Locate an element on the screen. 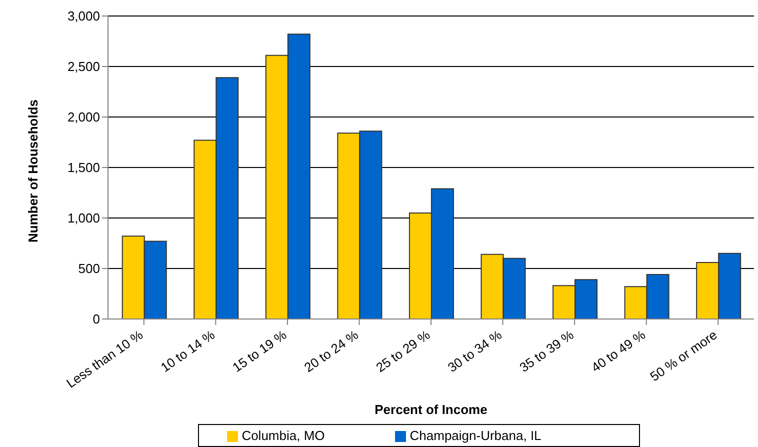 The width and height of the screenshot is (758, 447). y-tick-label: 3,000 is located at coordinates (83, 16).